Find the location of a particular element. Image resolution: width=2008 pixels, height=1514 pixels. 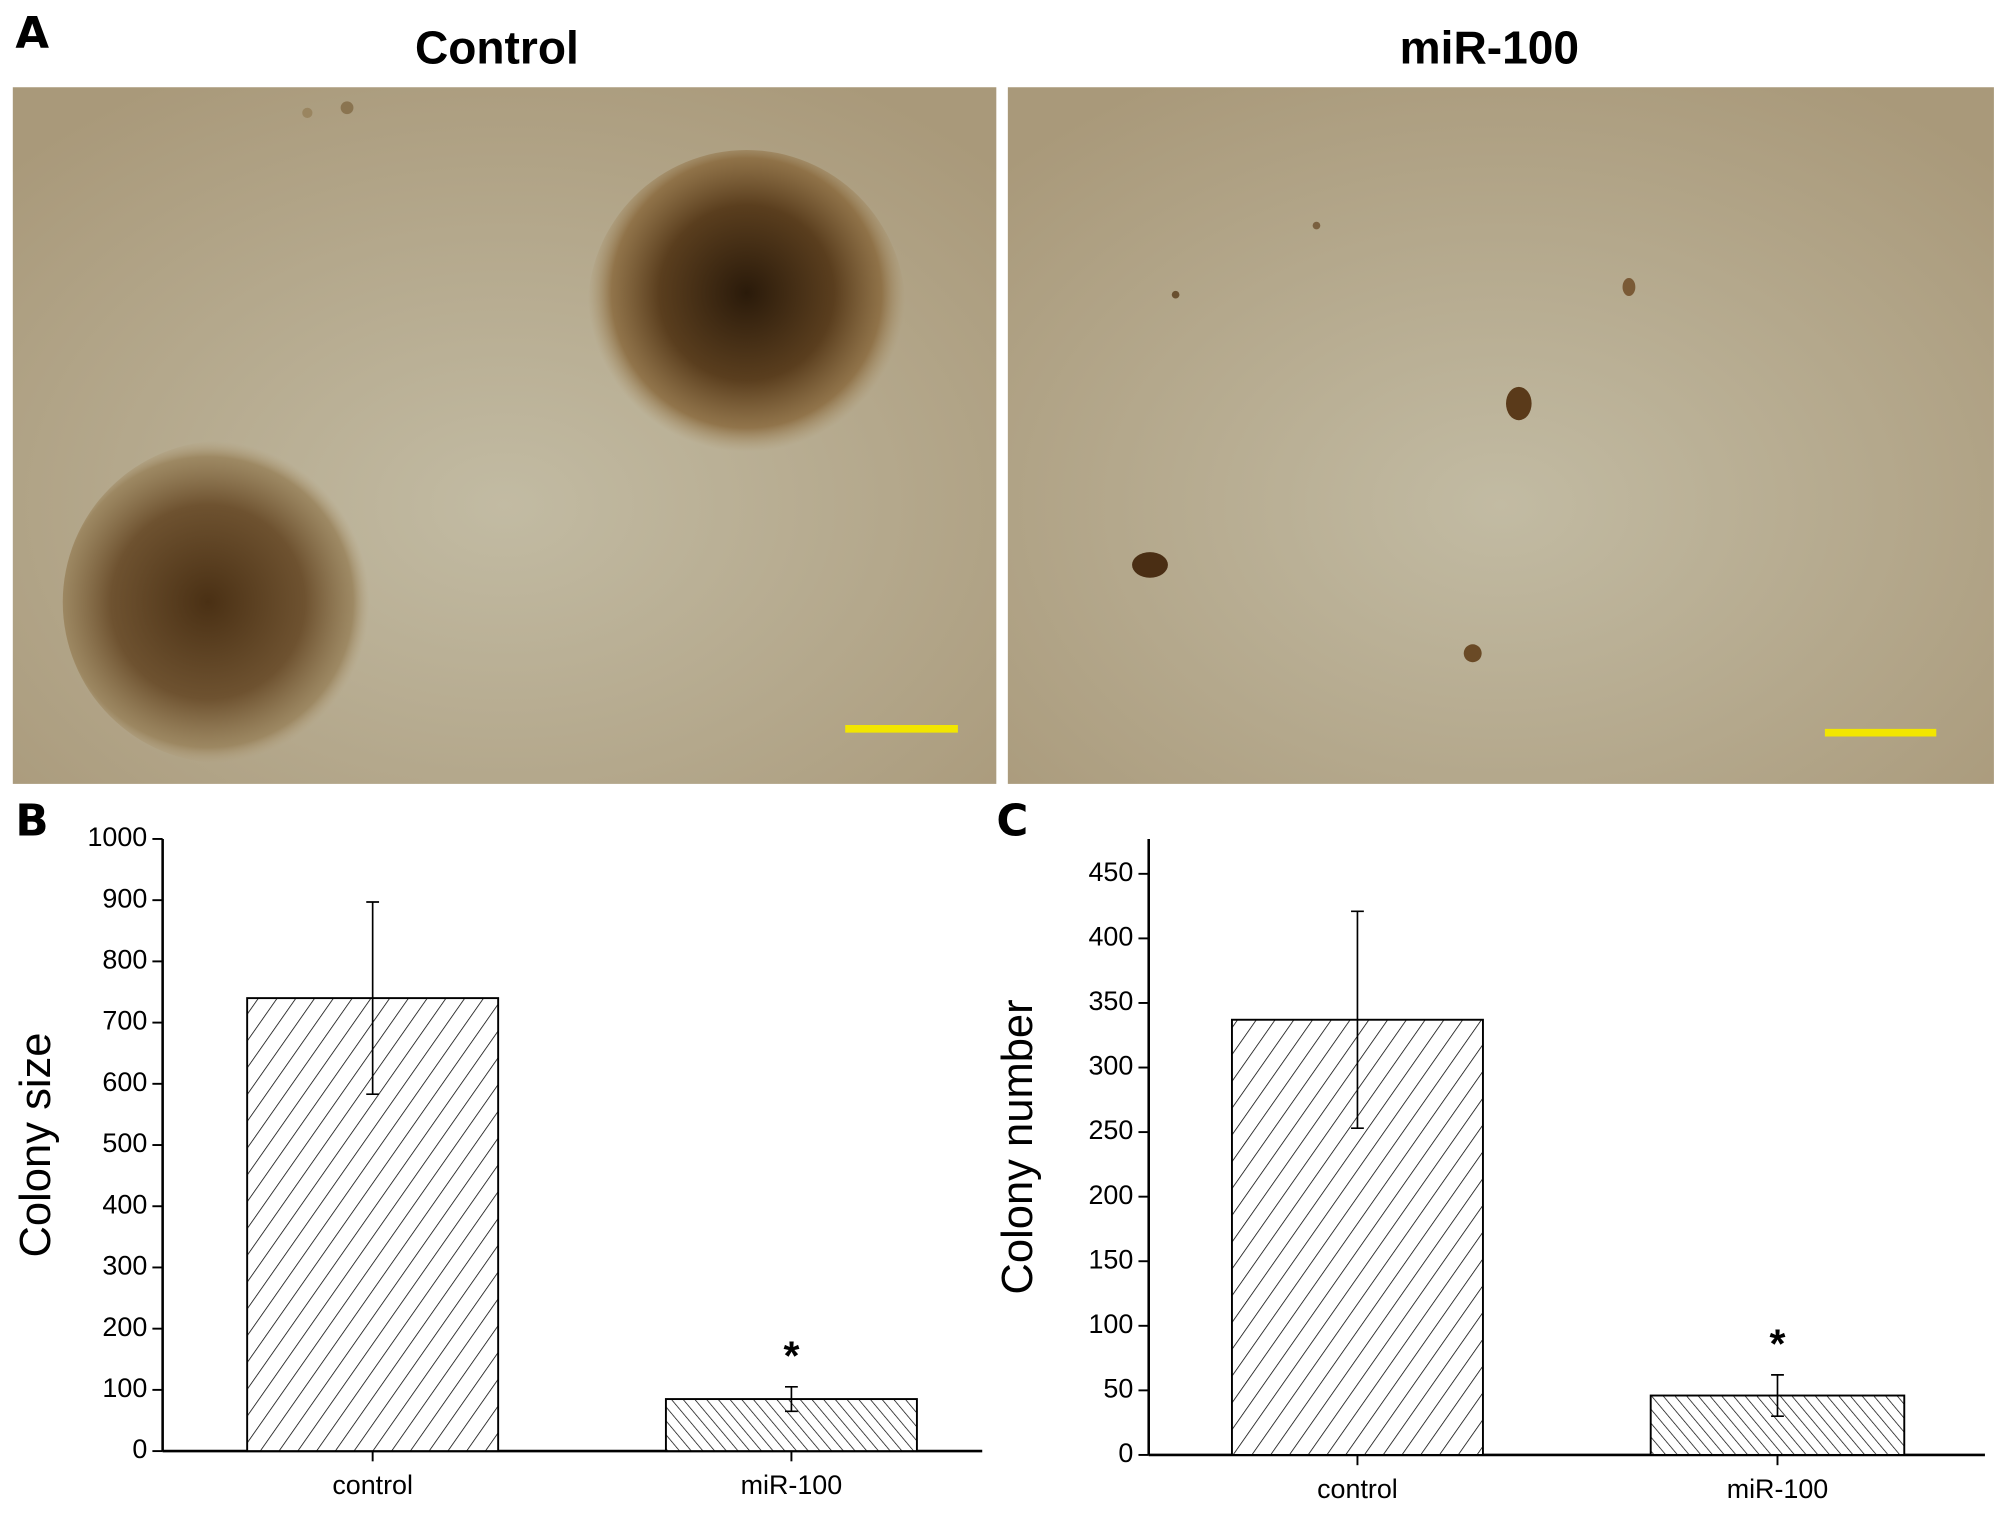

y-axis-label: Colony size is located at coordinates (36, 1145).